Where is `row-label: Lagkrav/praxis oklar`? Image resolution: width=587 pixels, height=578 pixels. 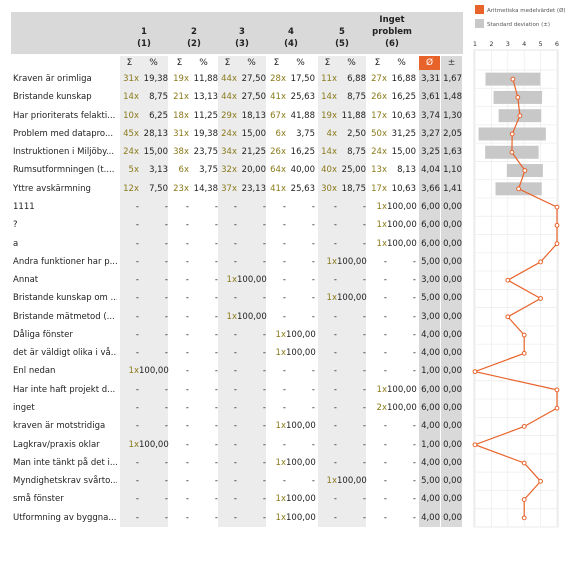
row-label: Lagkrav/praxis oklar is located at coordinates (56, 444).